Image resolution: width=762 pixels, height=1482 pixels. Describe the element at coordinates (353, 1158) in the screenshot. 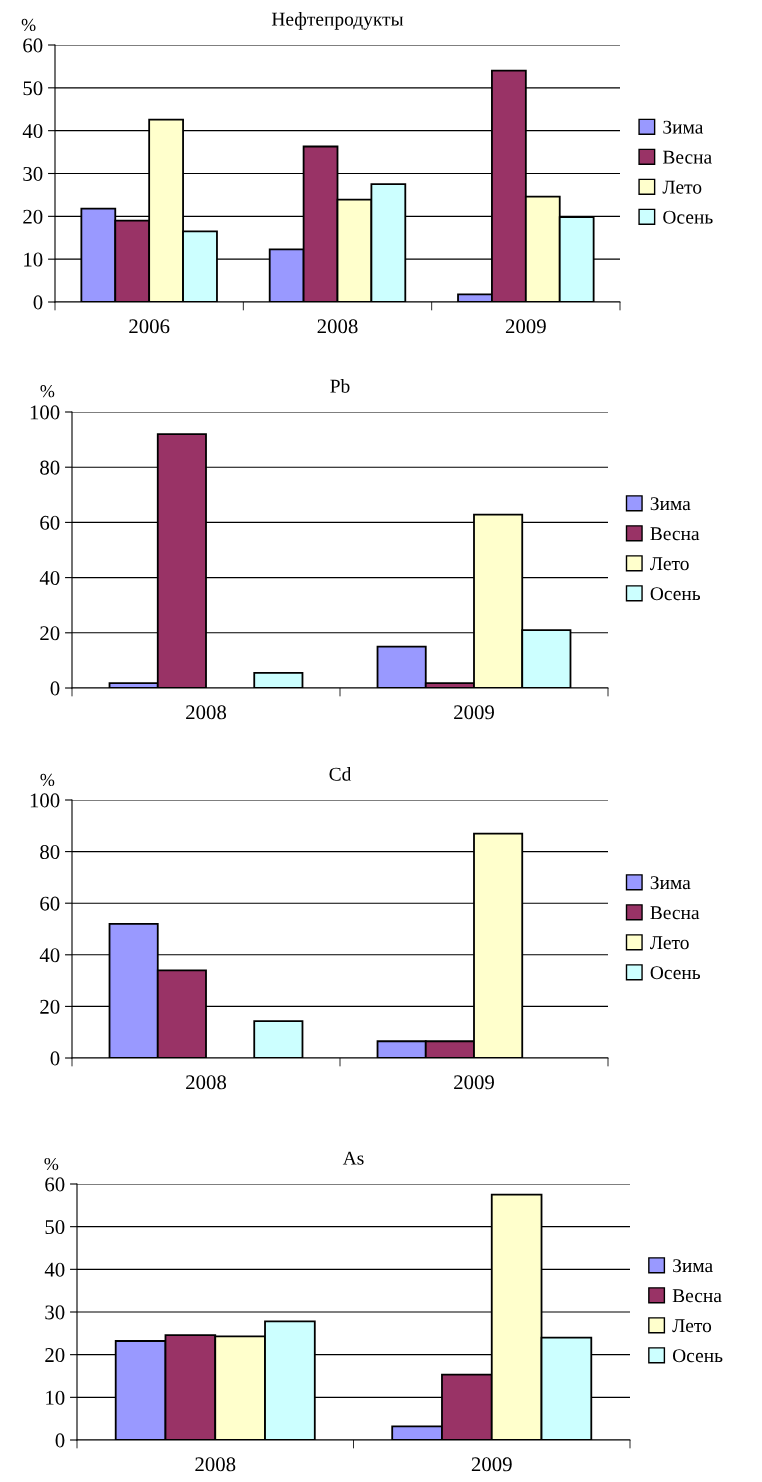

I see `chart-title: As` at that location.